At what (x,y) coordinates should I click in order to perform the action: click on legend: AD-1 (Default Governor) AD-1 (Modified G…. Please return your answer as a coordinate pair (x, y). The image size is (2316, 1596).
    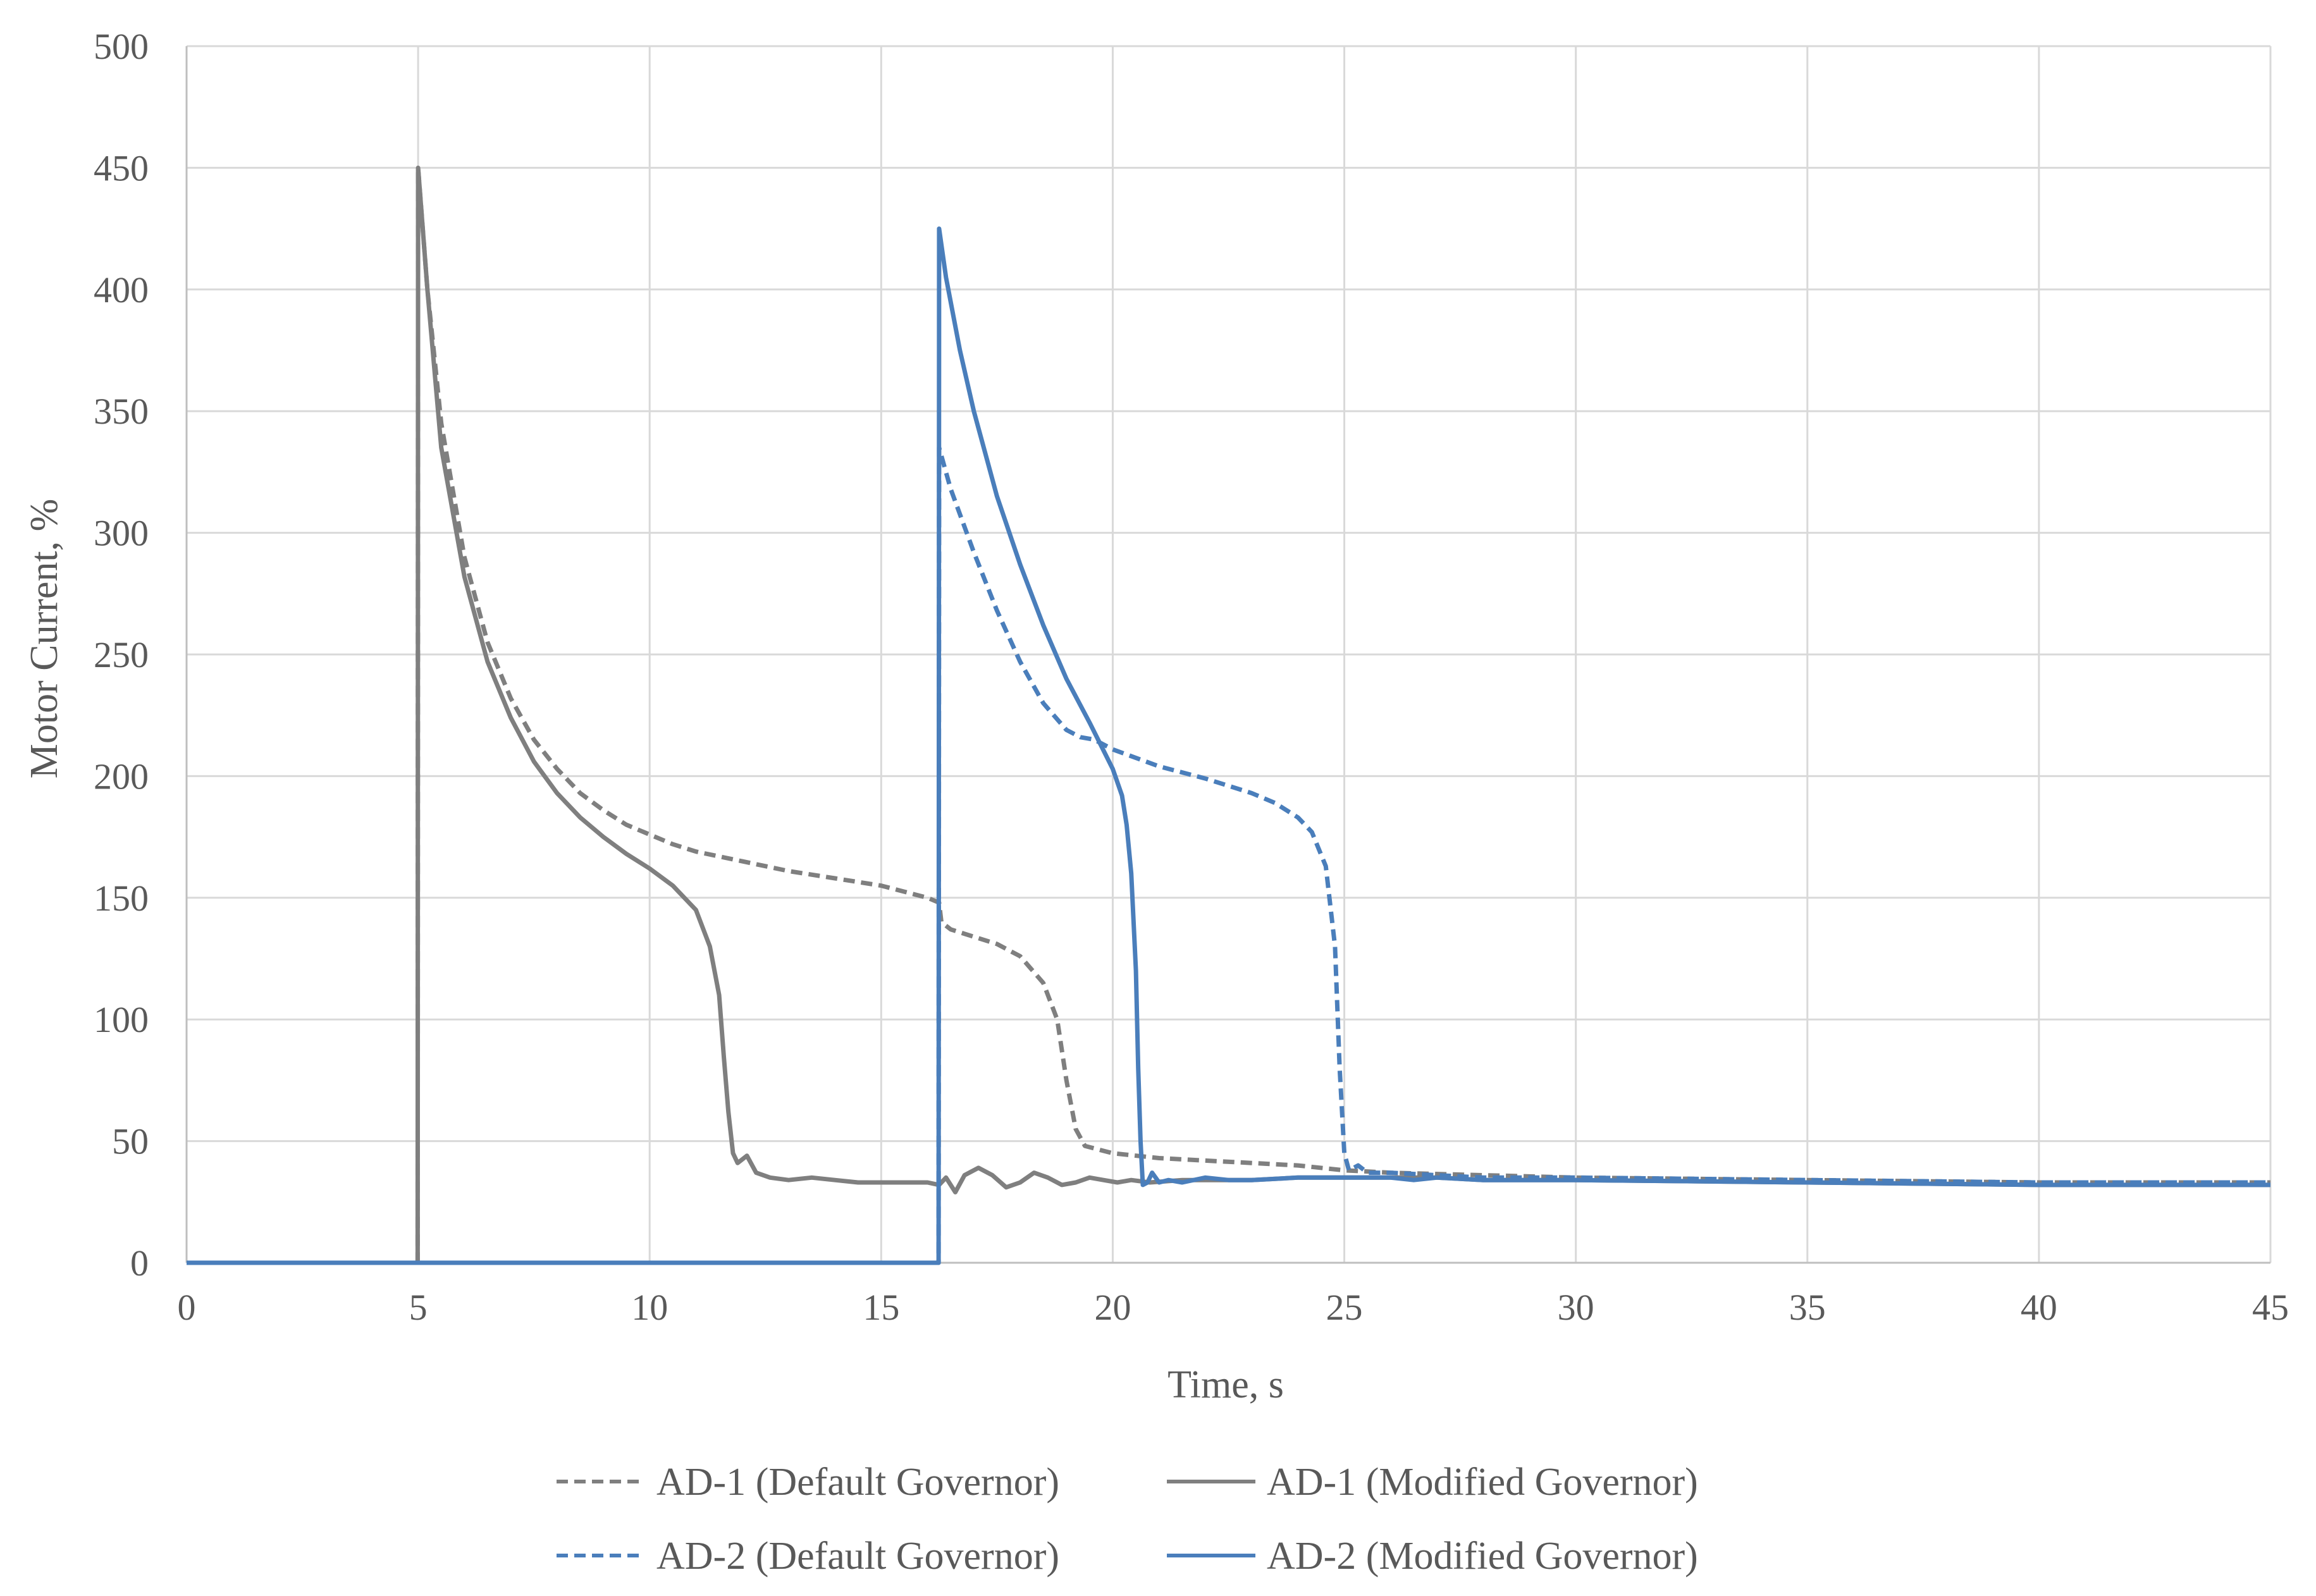
    Looking at the image, I should click on (1127, 1519).